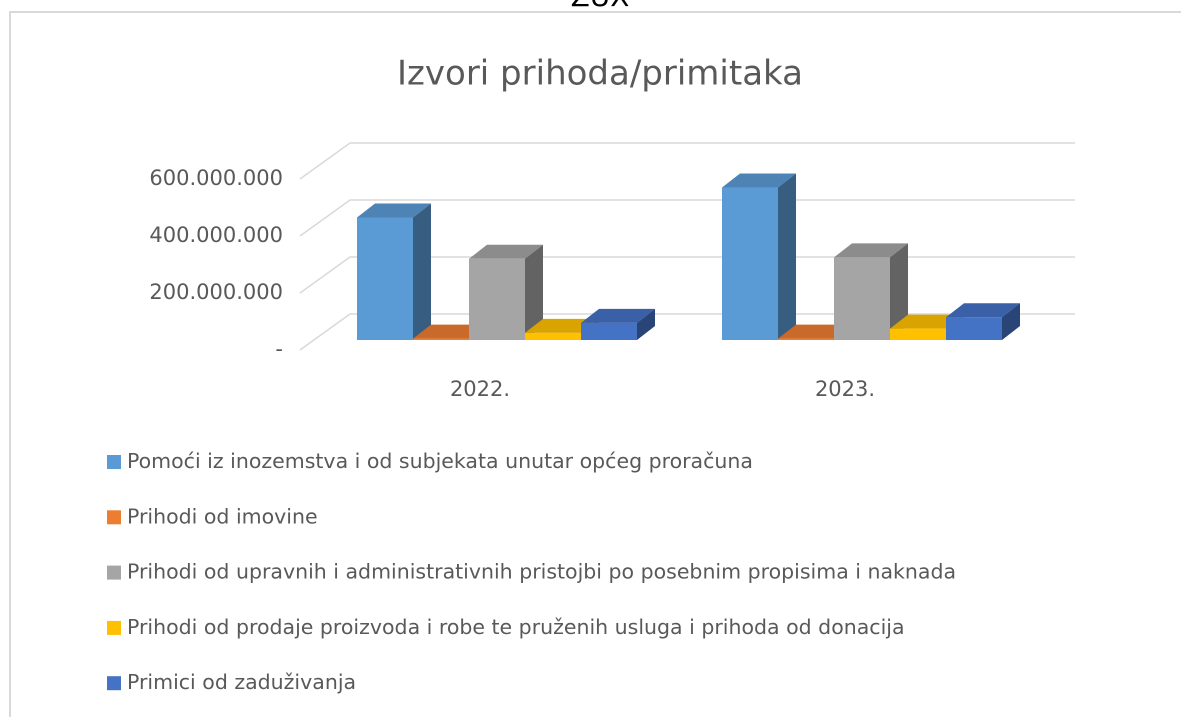 The image size is (1181, 717). What do you see at coordinates (216, 292) in the screenshot?
I see `y-tick-label: 200.000.000` at bounding box center [216, 292].